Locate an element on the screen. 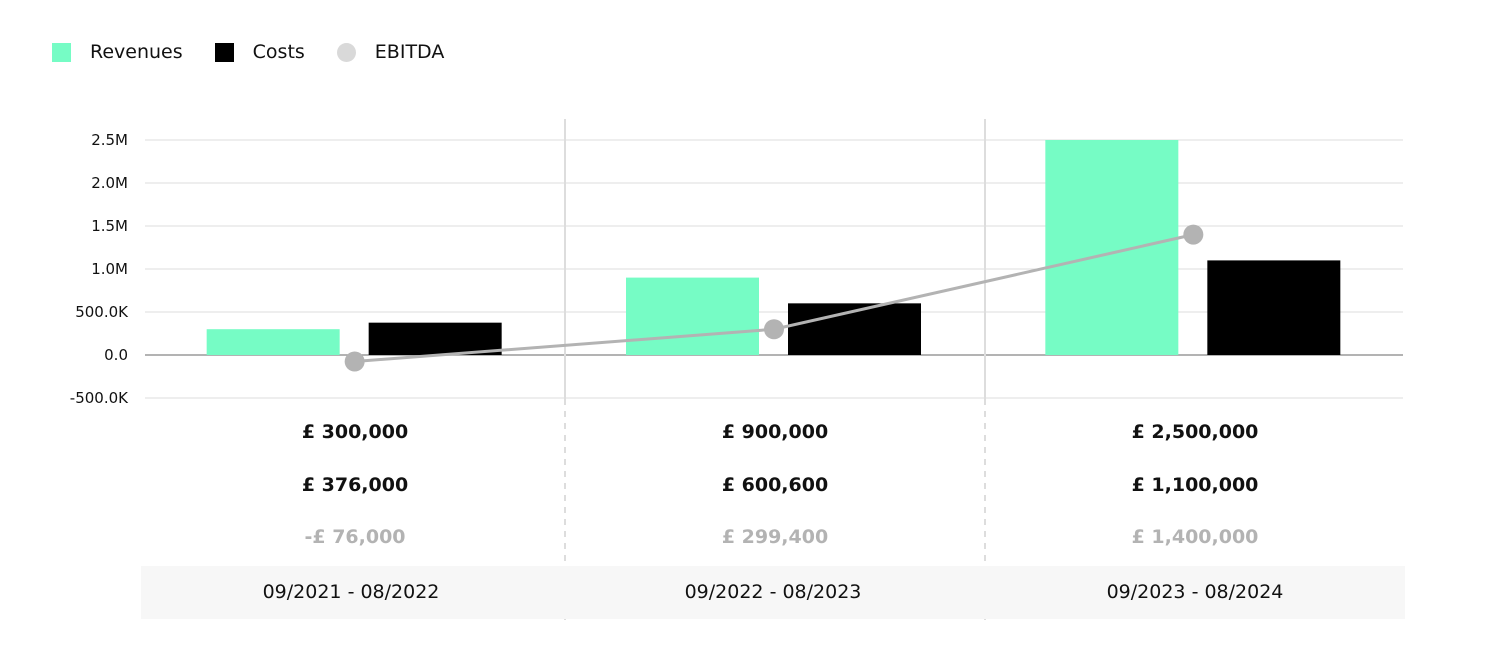  revenue-value-1: £ 900,000 is located at coordinates (775, 432).